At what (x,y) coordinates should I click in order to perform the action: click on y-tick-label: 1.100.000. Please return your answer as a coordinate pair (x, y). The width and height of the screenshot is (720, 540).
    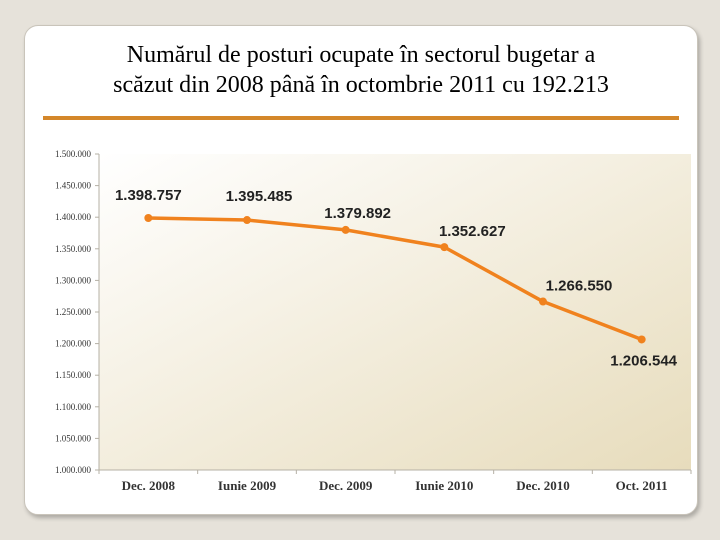
    Looking at the image, I should click on (73, 407).